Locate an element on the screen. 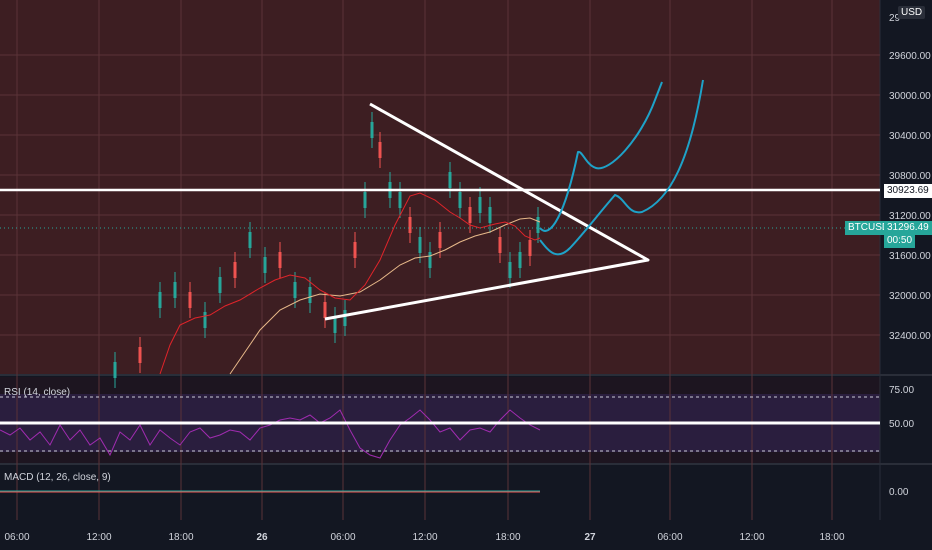 Image resolution: width=932 pixels, height=550 pixels. fast-moving-average-line is located at coordinates (350, 283).